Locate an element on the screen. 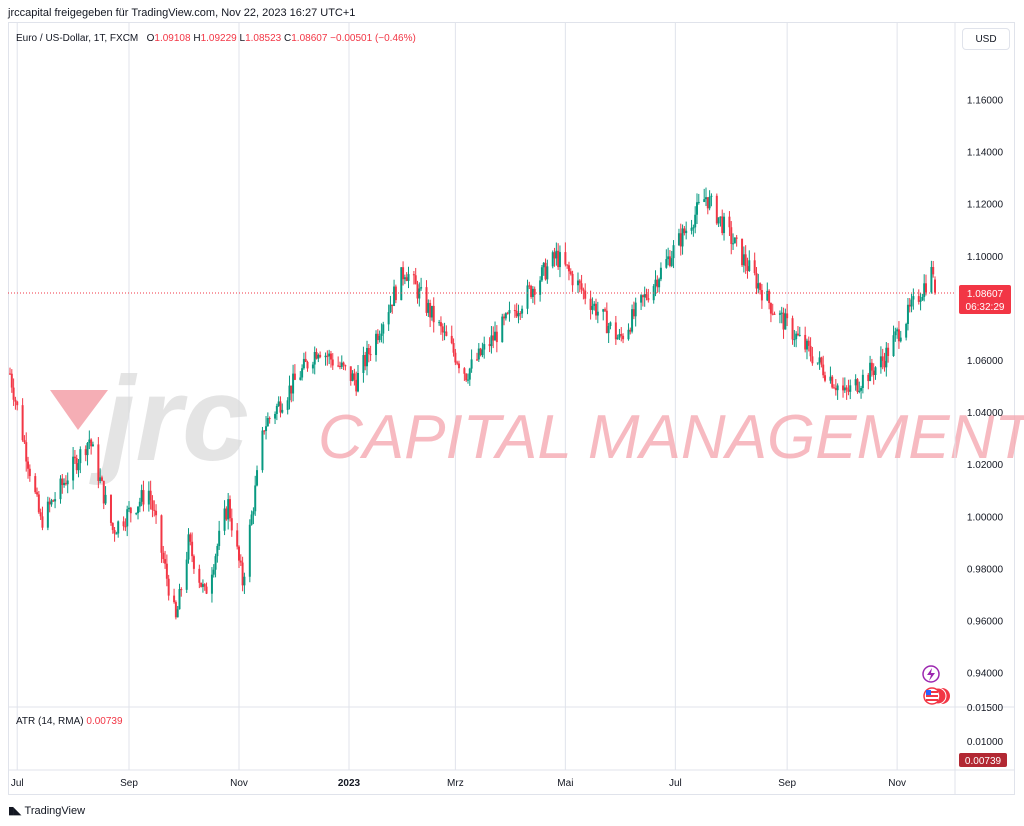 The width and height of the screenshot is (1024, 826). open-label: O is located at coordinates (150, 38).